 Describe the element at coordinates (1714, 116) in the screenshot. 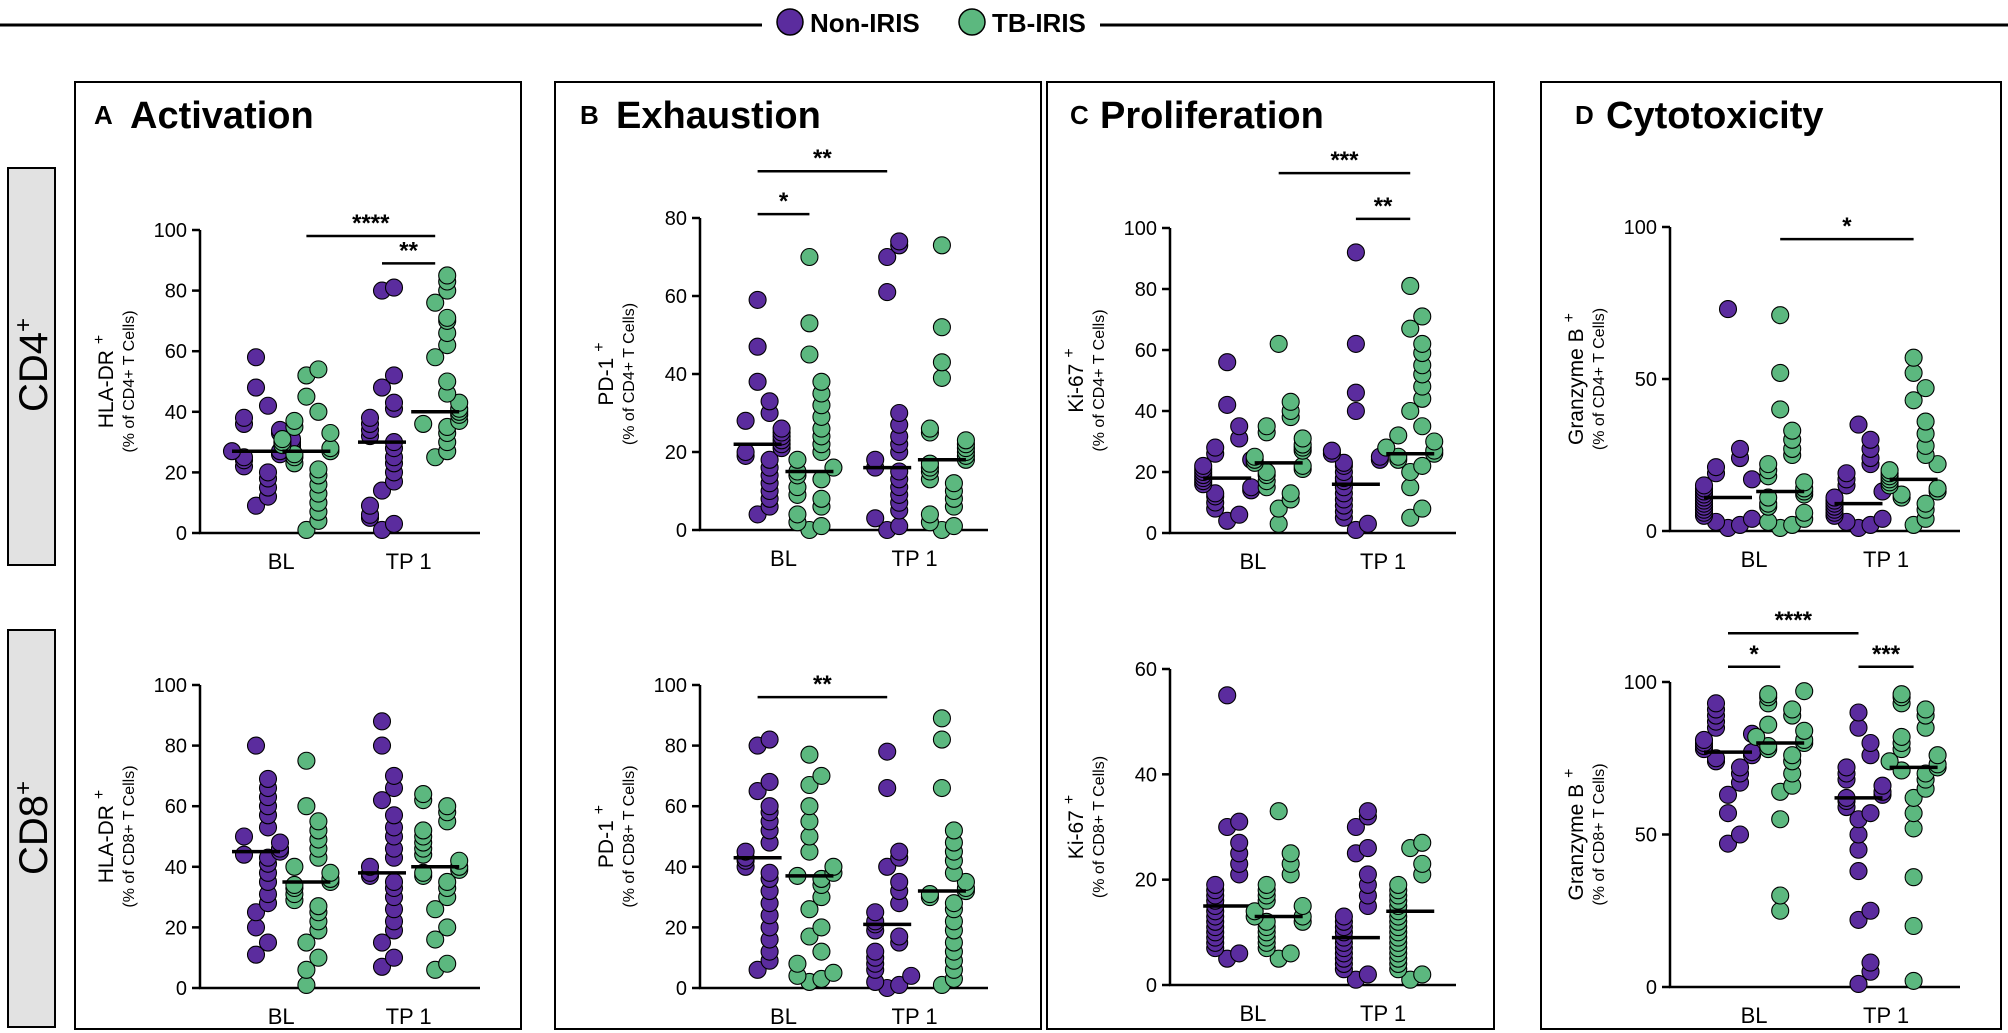

I see `panel-d-title: Cytotoxicity` at that location.